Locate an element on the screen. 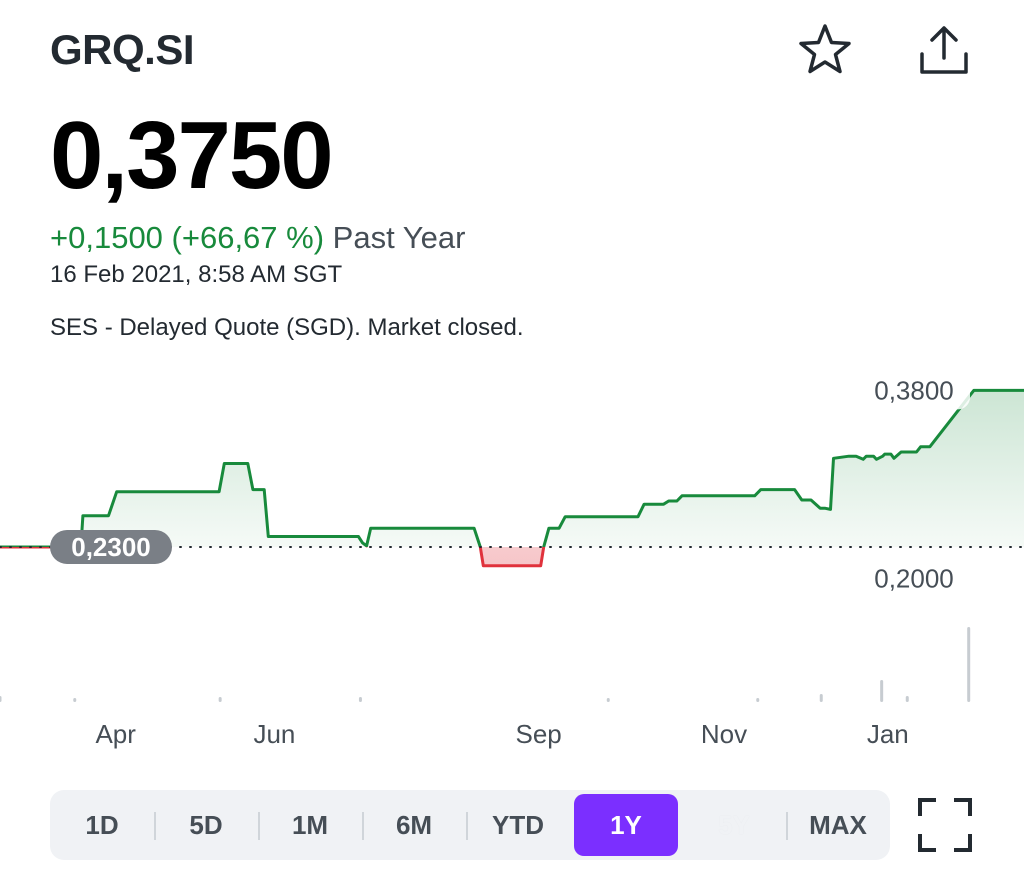 The height and width of the screenshot is (881, 1024). ticker-symbol: GRQ.SI is located at coordinates (122, 49).